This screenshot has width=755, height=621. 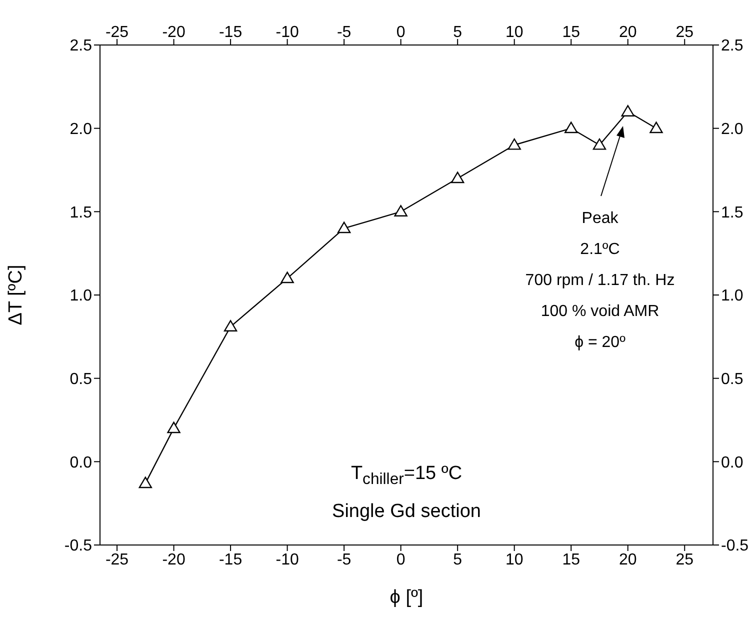 What do you see at coordinates (344, 559) in the screenshot?
I see `x2-tick-label: -5` at bounding box center [344, 559].